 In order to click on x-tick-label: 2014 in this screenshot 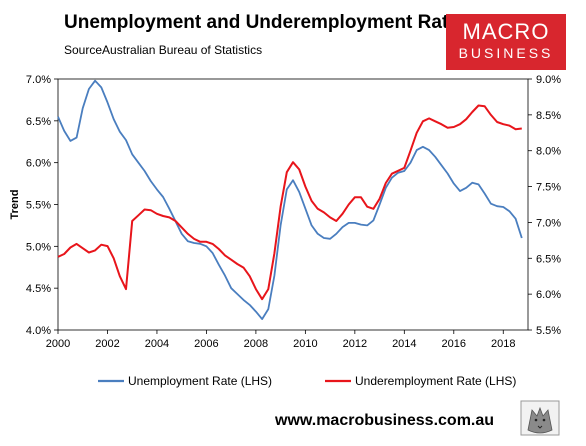, I will do `click(404, 344)`.